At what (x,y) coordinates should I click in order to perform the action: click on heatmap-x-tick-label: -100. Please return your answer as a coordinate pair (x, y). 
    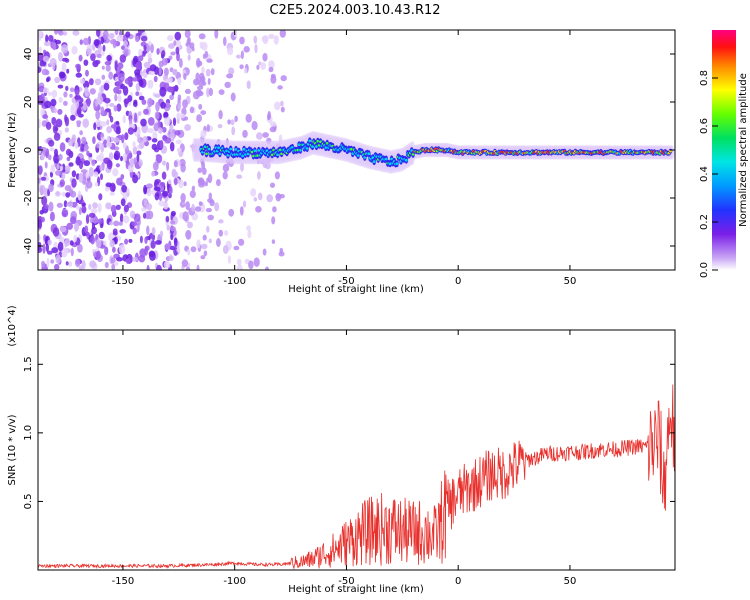
    Looking at the image, I should click on (234, 281).